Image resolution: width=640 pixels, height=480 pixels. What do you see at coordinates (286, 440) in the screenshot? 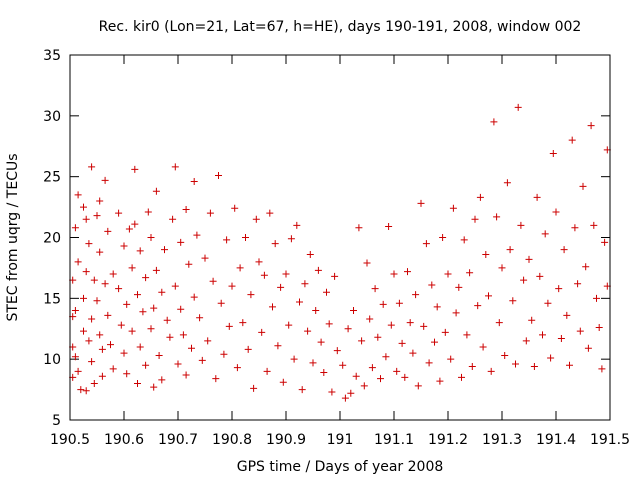
I see `x-tick-label: 190.9` at bounding box center [286, 440].